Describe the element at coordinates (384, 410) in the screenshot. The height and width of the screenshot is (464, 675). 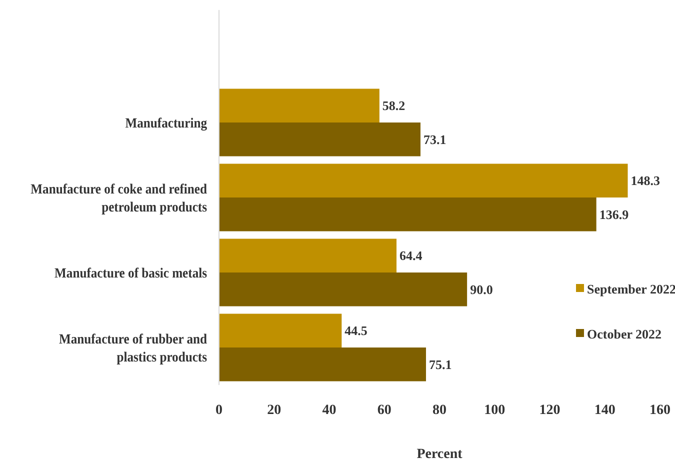
I see `x-tick-label: 60` at that location.